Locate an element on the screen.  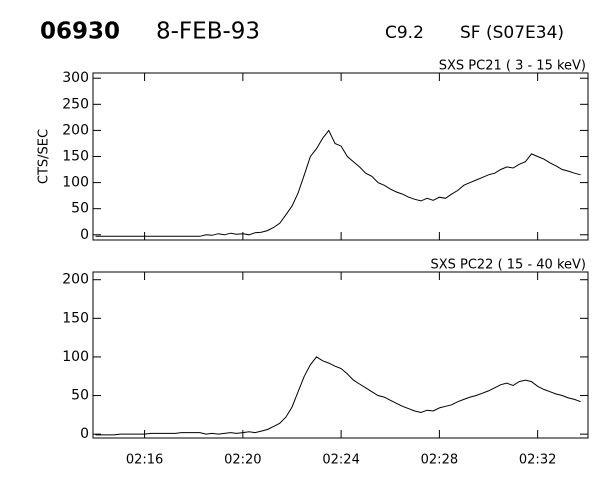
y-axis-label: CTS/SEC is located at coordinates (44, 156).